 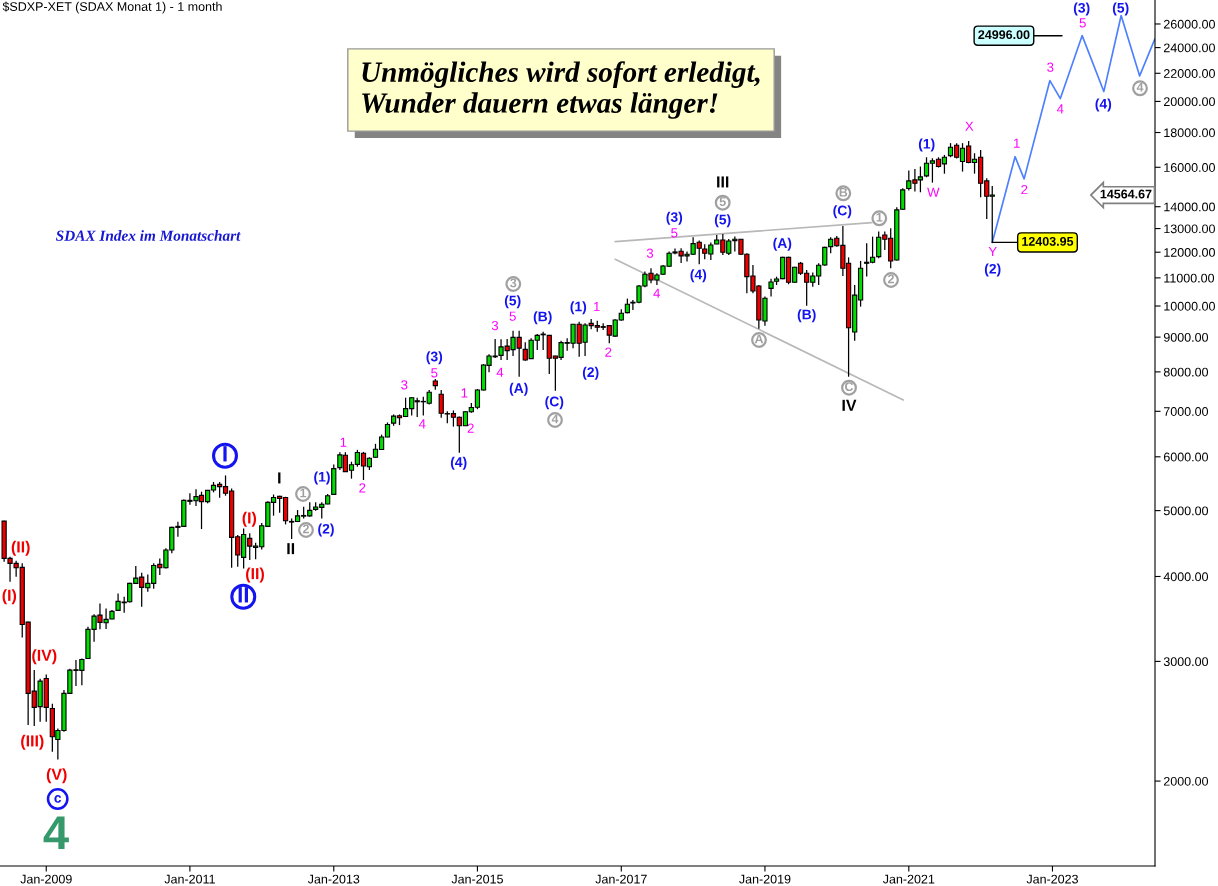 I want to click on y-tick-label: 26000.00, so click(x=1189, y=24).